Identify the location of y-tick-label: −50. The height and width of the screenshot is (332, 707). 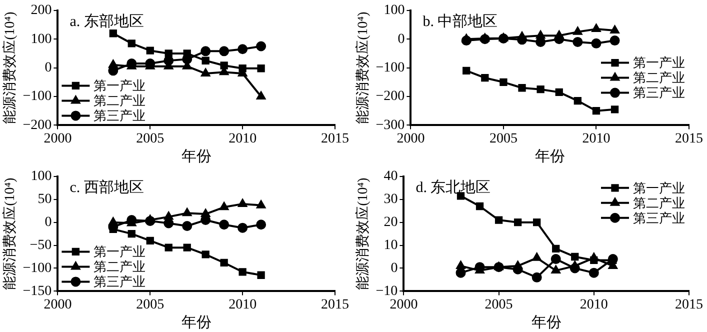
(41, 245).